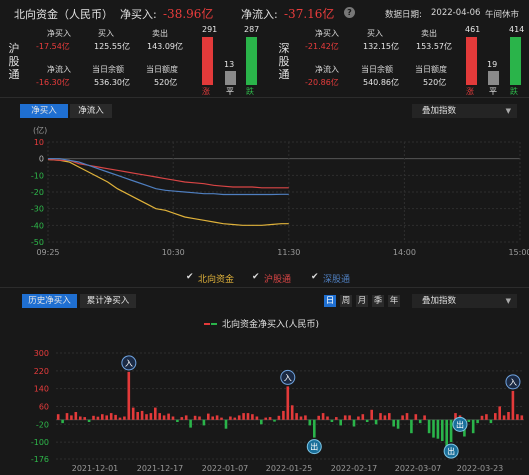 This screenshot has width=529, height=475. What do you see at coordinates (59, 69) in the screenshot?
I see `sh-net-inflow-label: 净流入` at bounding box center [59, 69].